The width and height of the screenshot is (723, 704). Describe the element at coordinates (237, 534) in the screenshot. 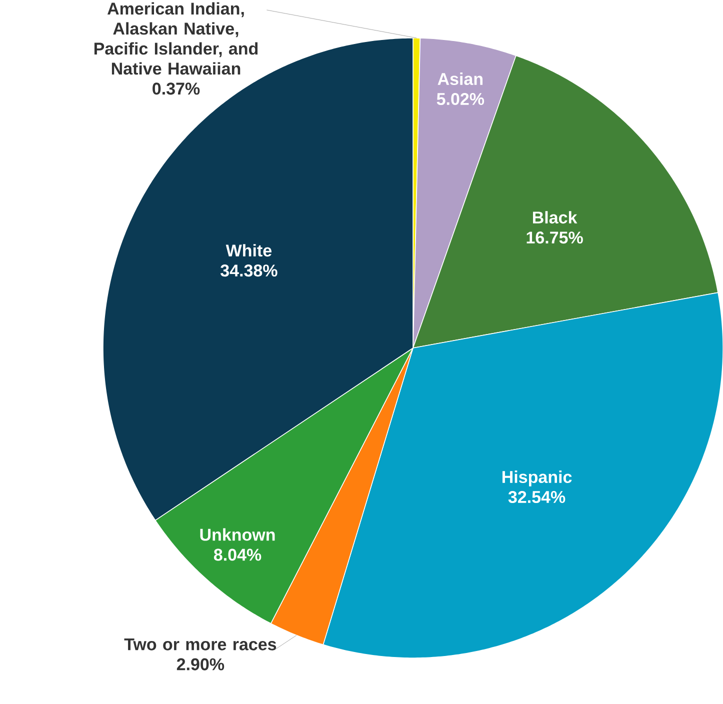

I see `slice-label: Unknown` at that location.